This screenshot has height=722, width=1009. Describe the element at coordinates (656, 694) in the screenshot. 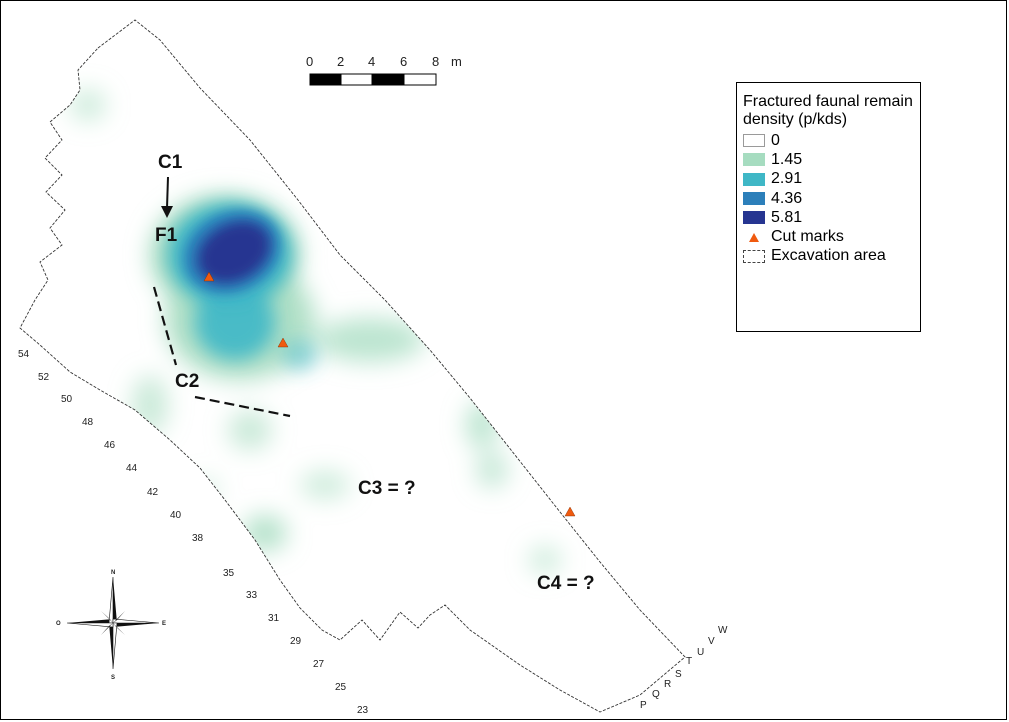

I see `grid-label-bottom: Q` at that location.